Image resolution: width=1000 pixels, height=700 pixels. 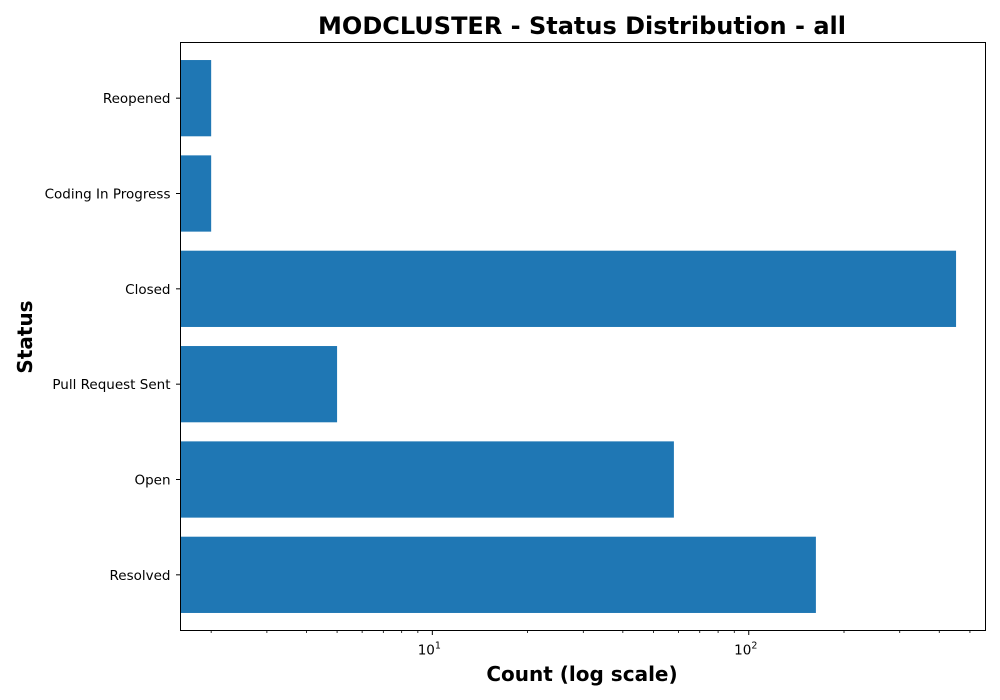 I want to click on x-axis-label: Count (log scale), so click(x=581, y=674).